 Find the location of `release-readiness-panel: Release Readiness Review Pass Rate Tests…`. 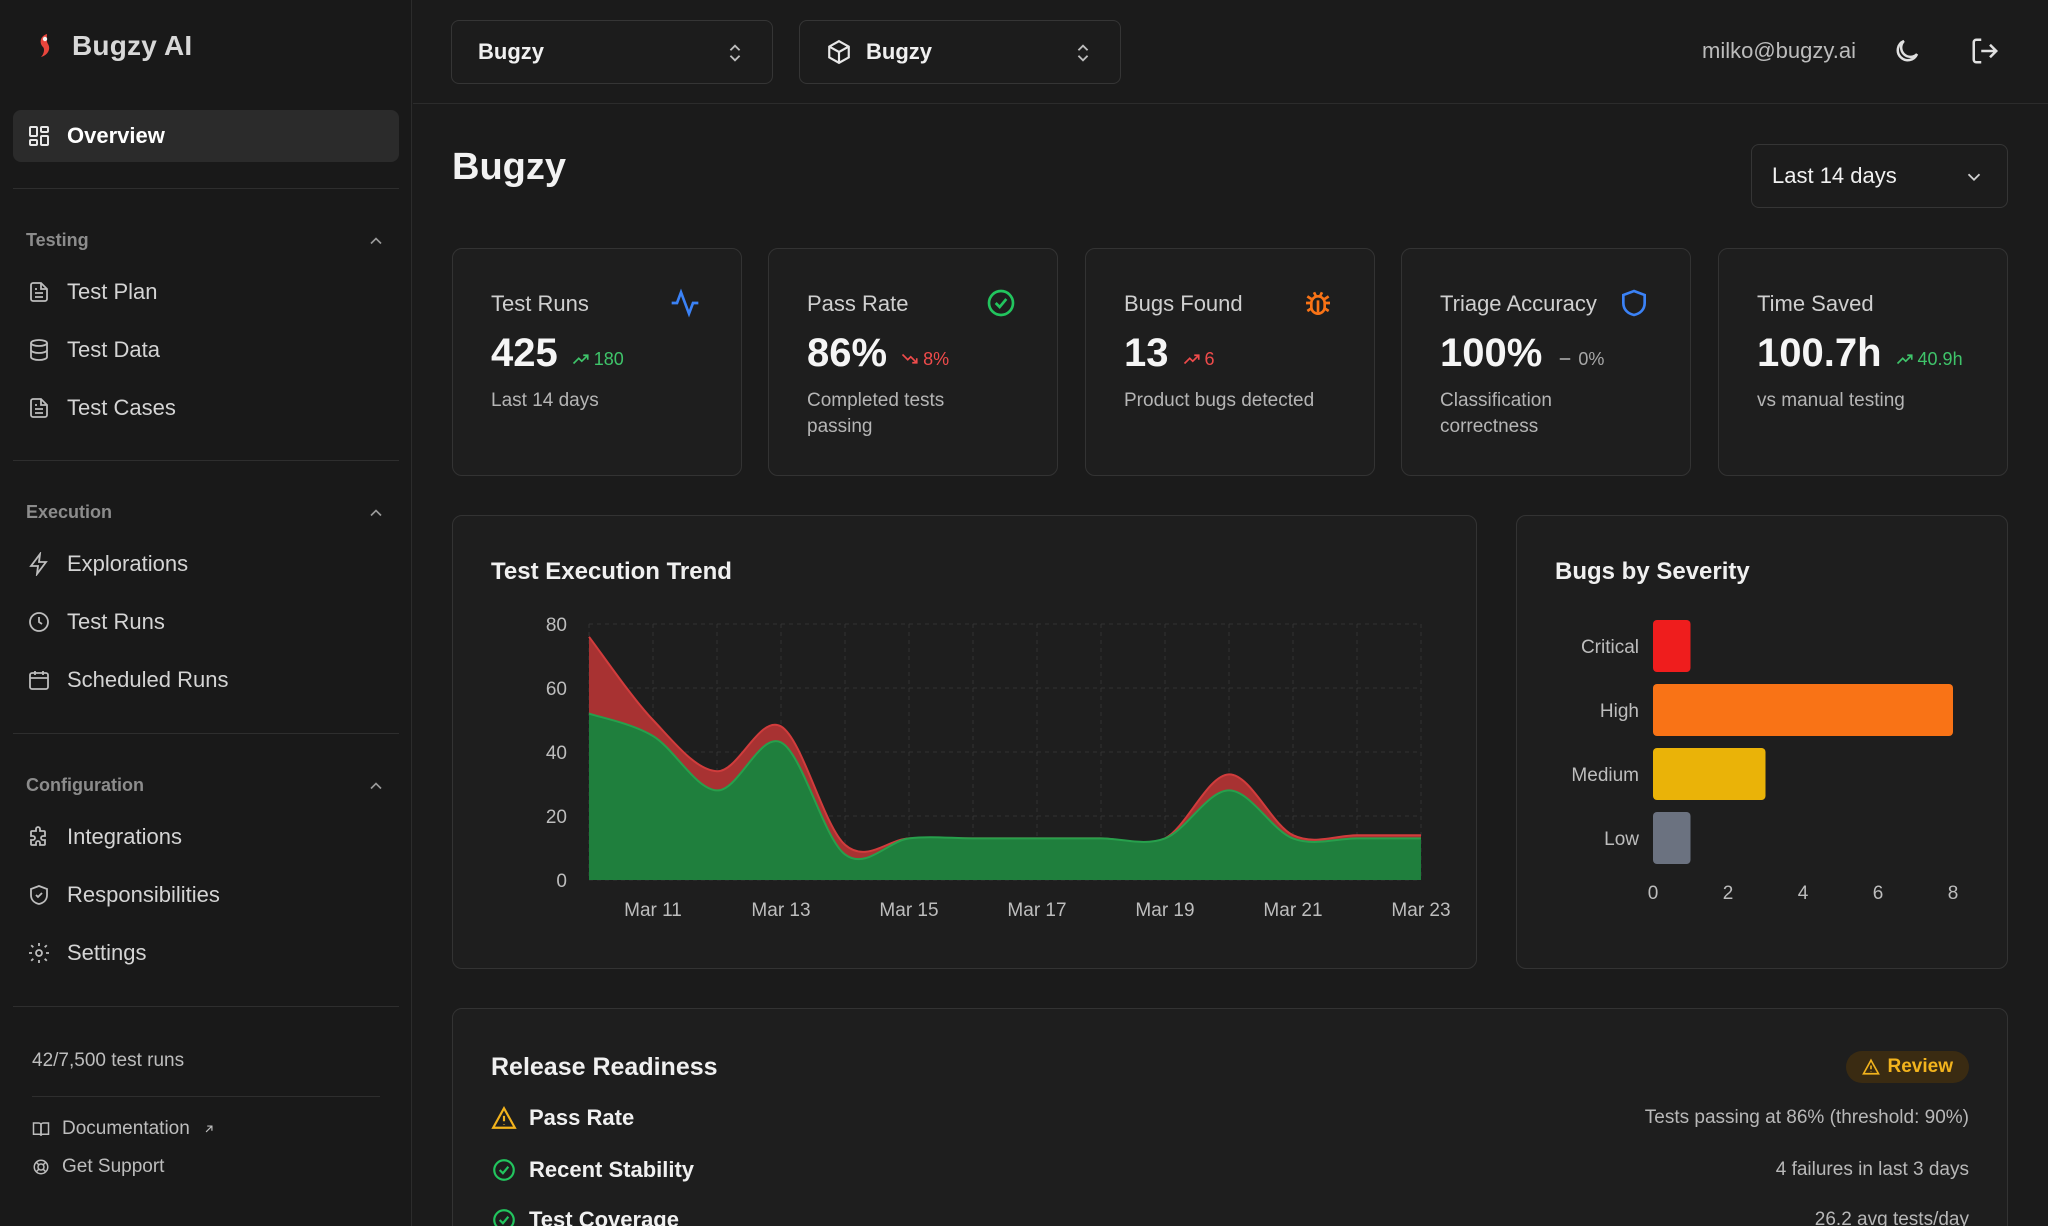

release-readiness-panel: Release Readiness Review Pass Rate Tests… is located at coordinates (1230, 1117).